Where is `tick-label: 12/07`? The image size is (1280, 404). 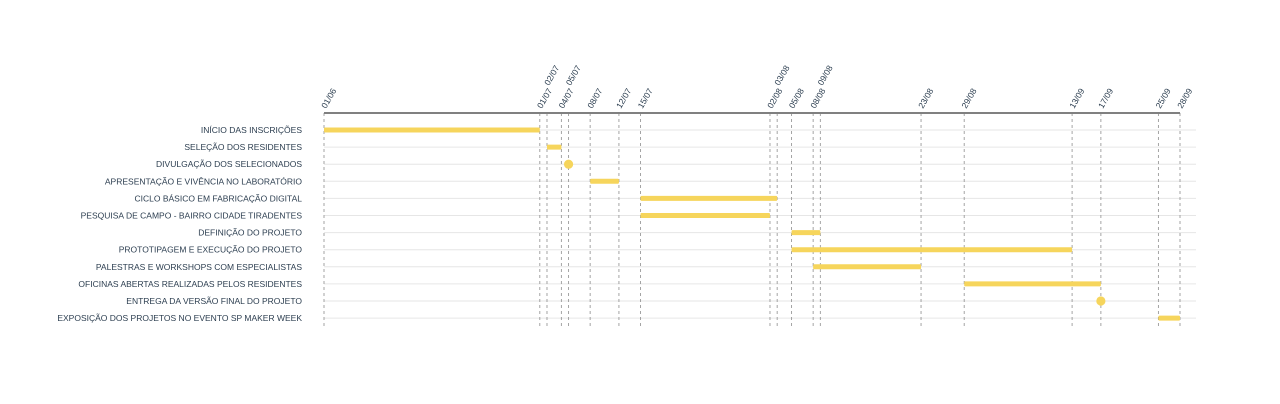
tick-label: 12/07 is located at coordinates (623, 98).